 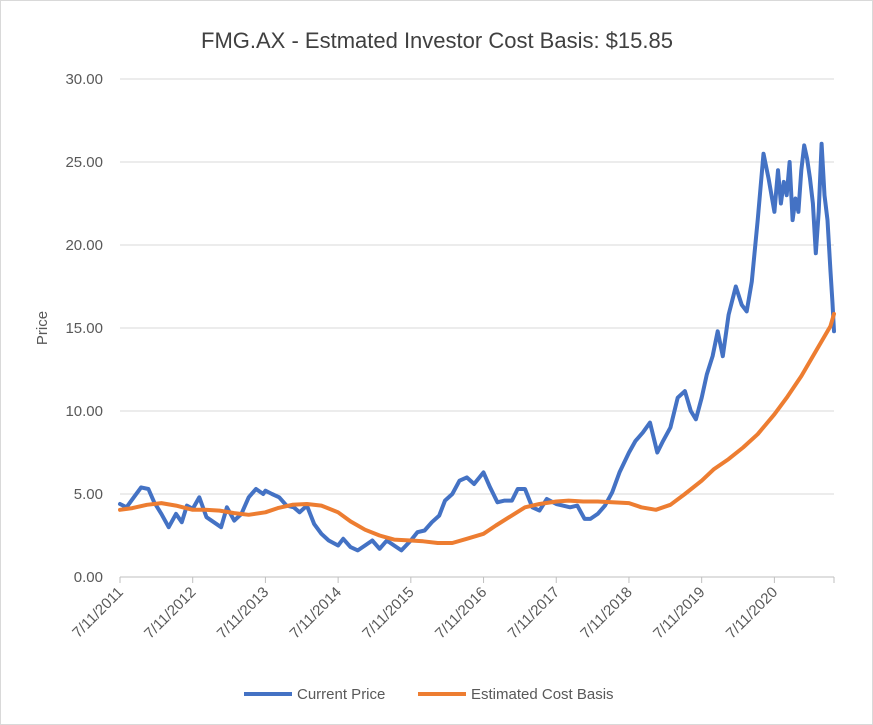 I want to click on legend-label-current-price: Current Price, so click(x=341, y=694).